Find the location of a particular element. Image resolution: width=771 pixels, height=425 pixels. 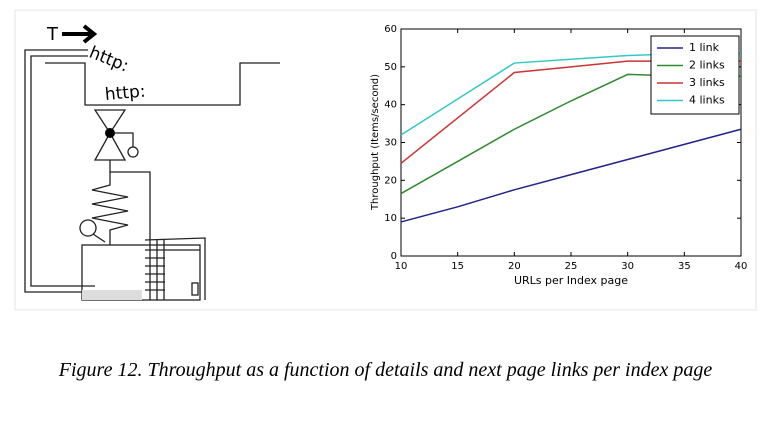

x-axis-label: URLs per Index page is located at coordinates (571, 280).